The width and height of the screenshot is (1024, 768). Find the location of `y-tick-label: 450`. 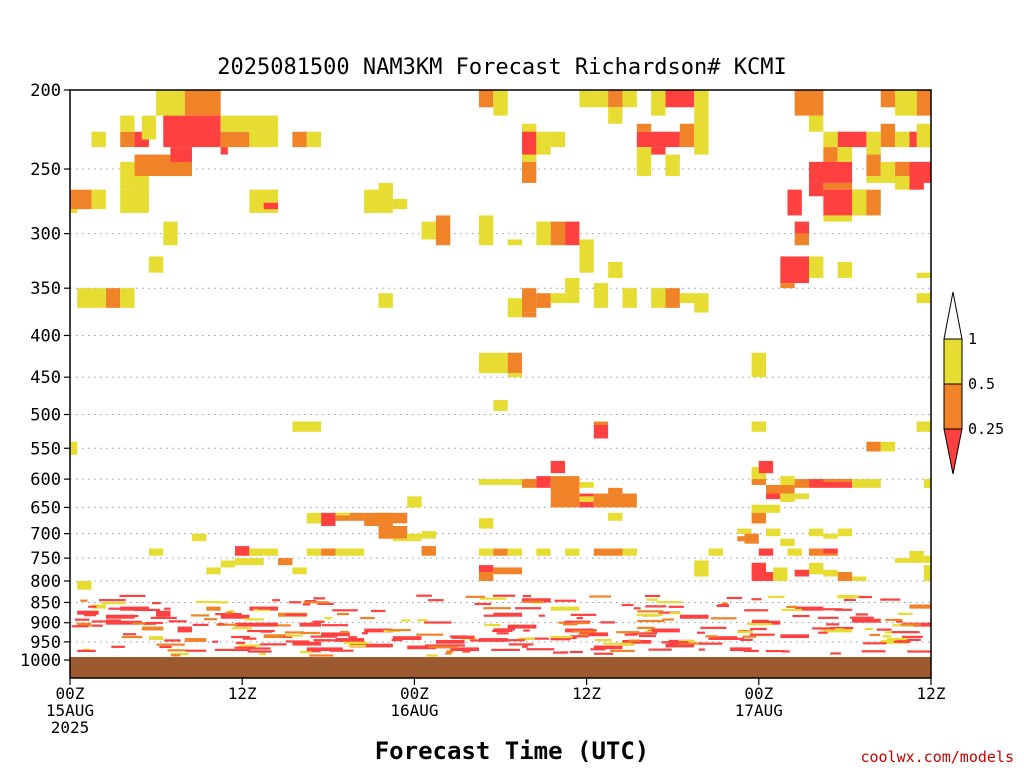

y-tick-label: 450 is located at coordinates (45, 378).